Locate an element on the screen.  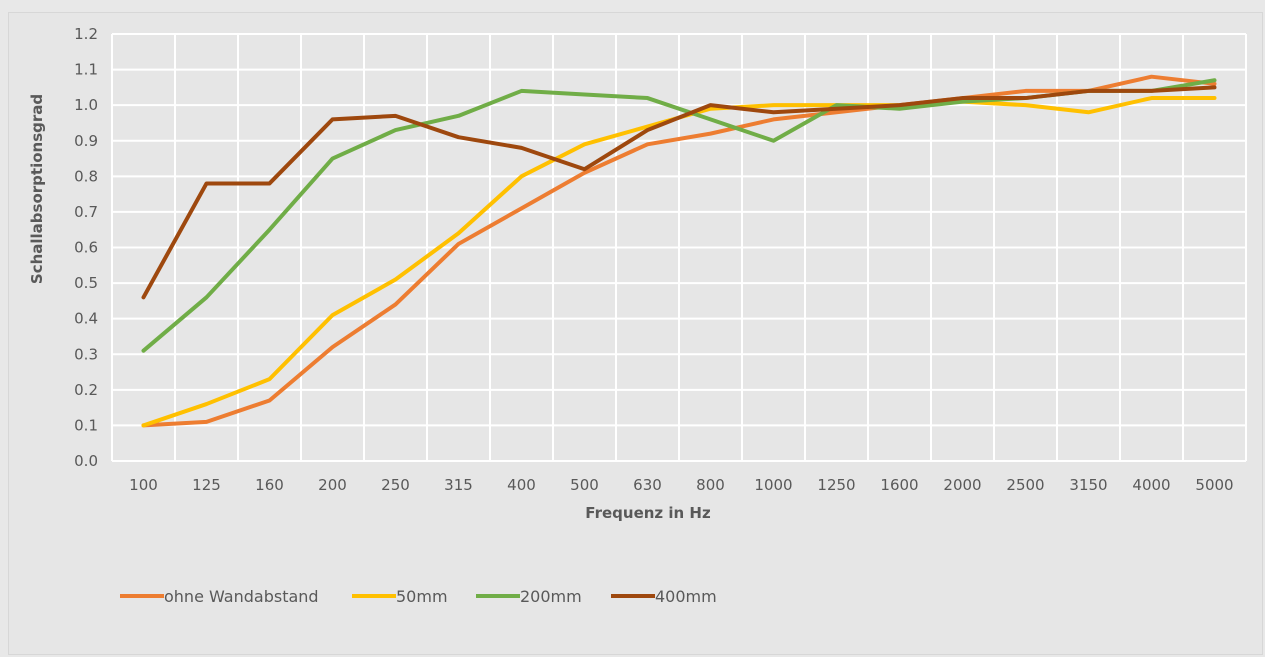
y-tick-label: 1.0 is located at coordinates (86, 105).